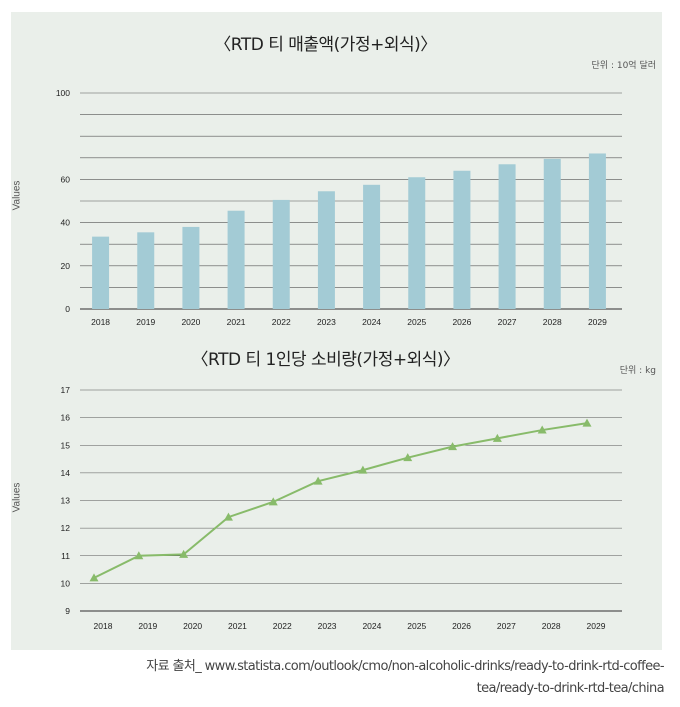  I want to click on source-line-2: tea/ready-to-drink-rtd-tea/china, so click(570, 688).